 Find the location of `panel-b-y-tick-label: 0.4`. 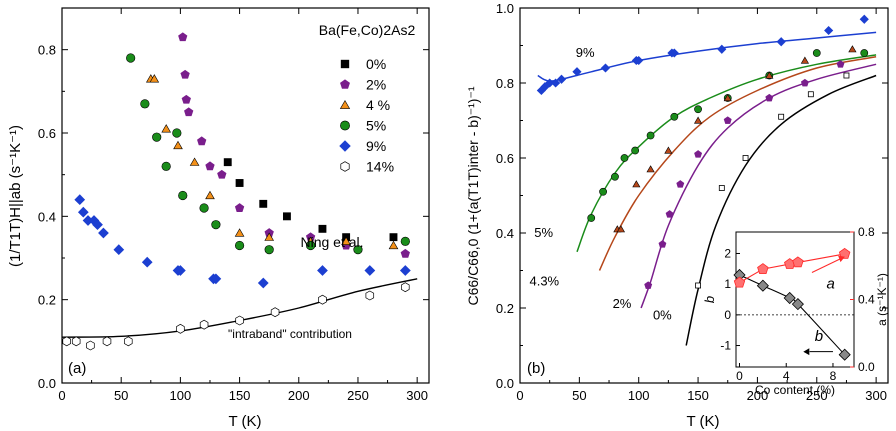

panel-b-y-tick-label: 0.4 is located at coordinates (505, 233).